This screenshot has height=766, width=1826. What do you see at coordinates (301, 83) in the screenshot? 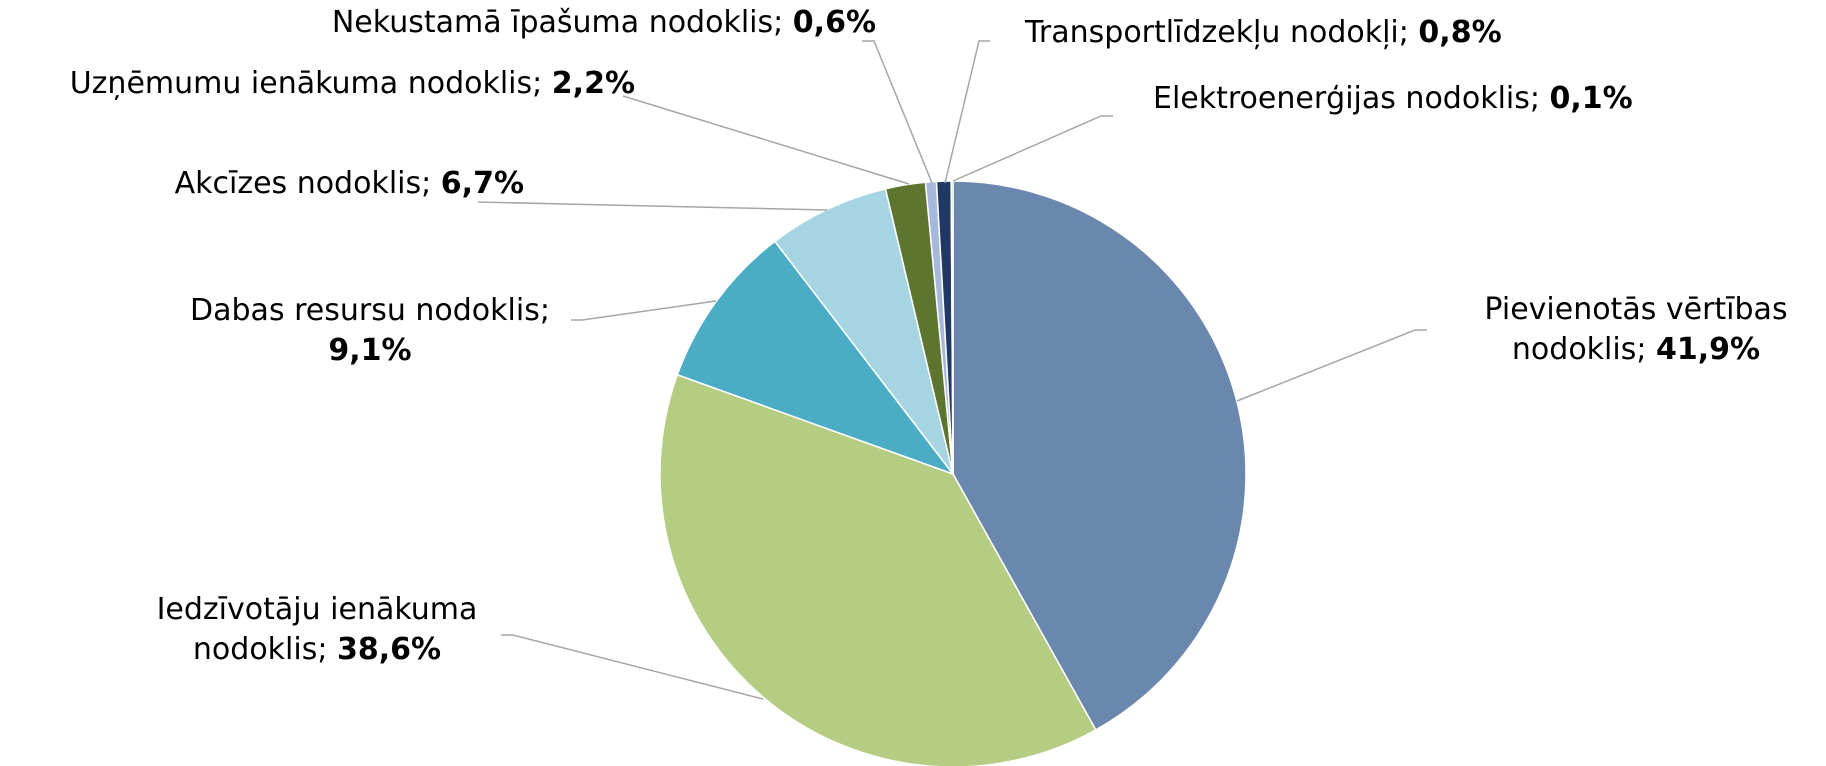
I see `label-category: Uzņēmumu ienākuma nodoklis` at bounding box center [301, 83].